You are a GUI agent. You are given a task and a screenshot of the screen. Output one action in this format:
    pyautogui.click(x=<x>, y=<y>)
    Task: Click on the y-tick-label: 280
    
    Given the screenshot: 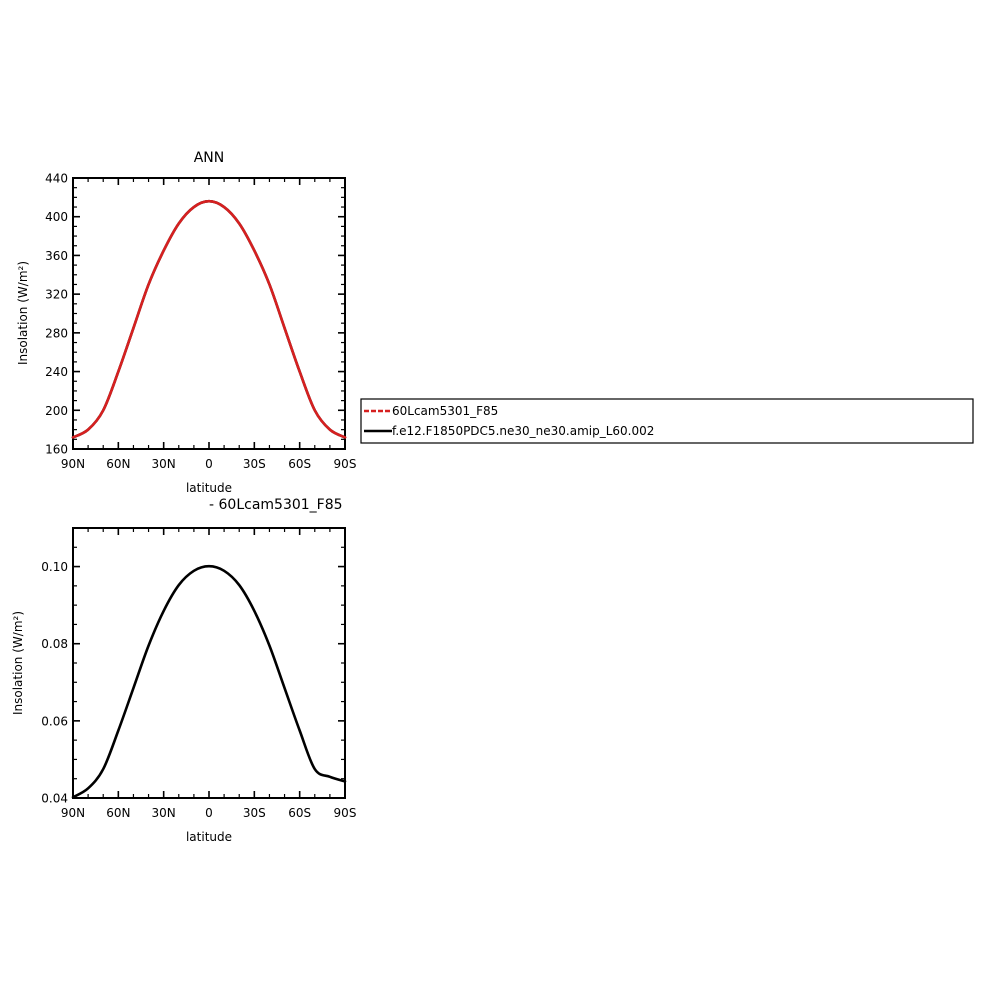 What is the action you would take?
    pyautogui.click(x=56, y=333)
    